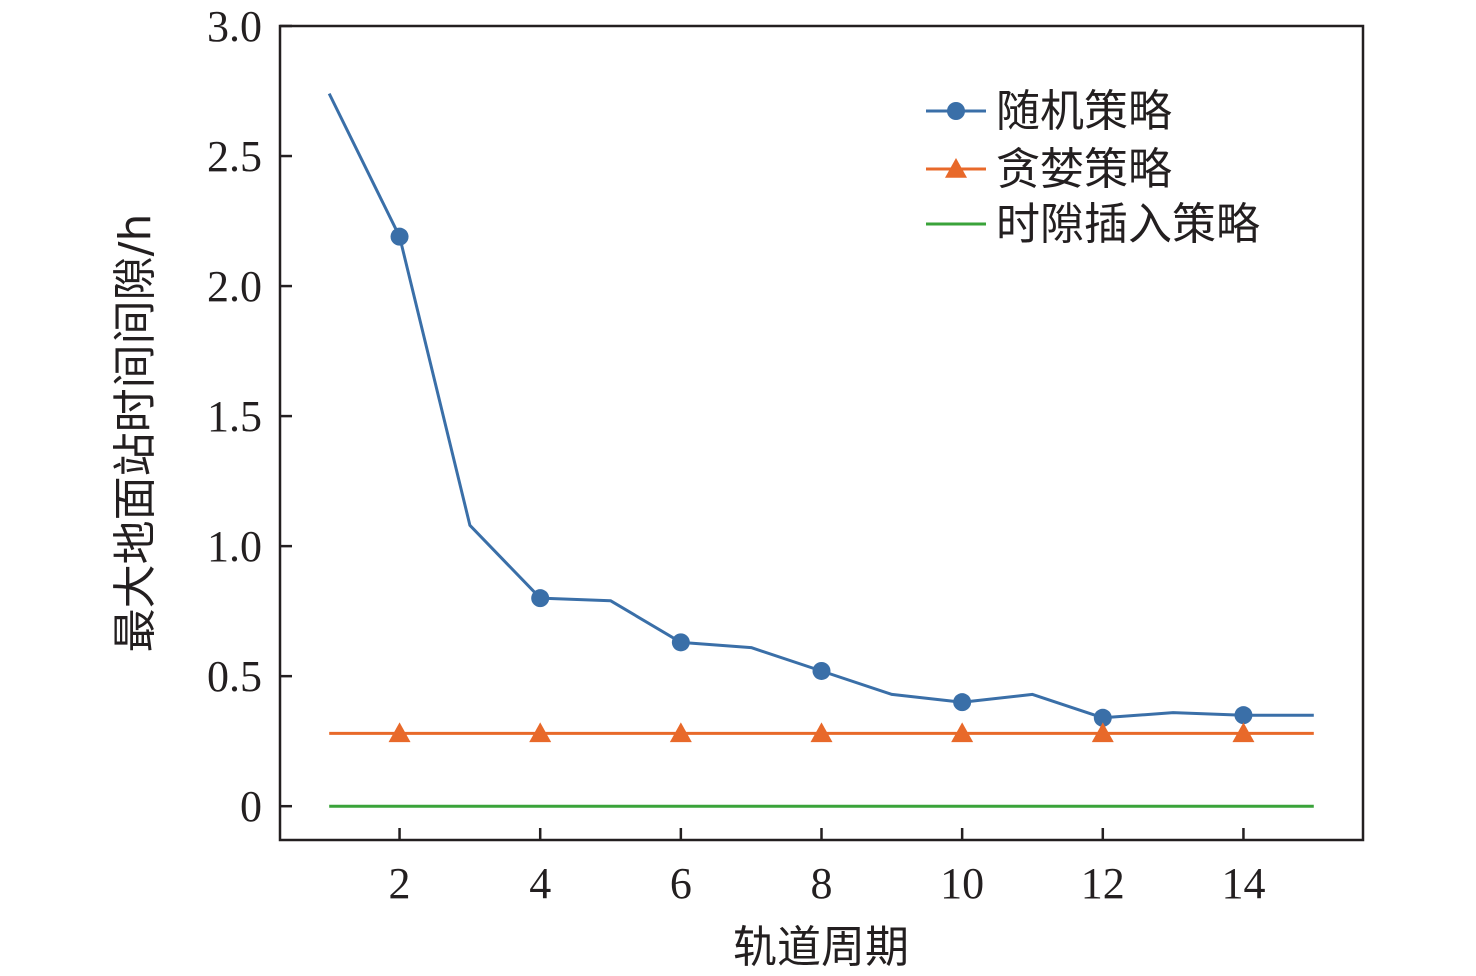 The height and width of the screenshot is (976, 1476). What do you see at coordinates (822, 883) in the screenshot?
I see `x-tick-label: 8` at bounding box center [822, 883].